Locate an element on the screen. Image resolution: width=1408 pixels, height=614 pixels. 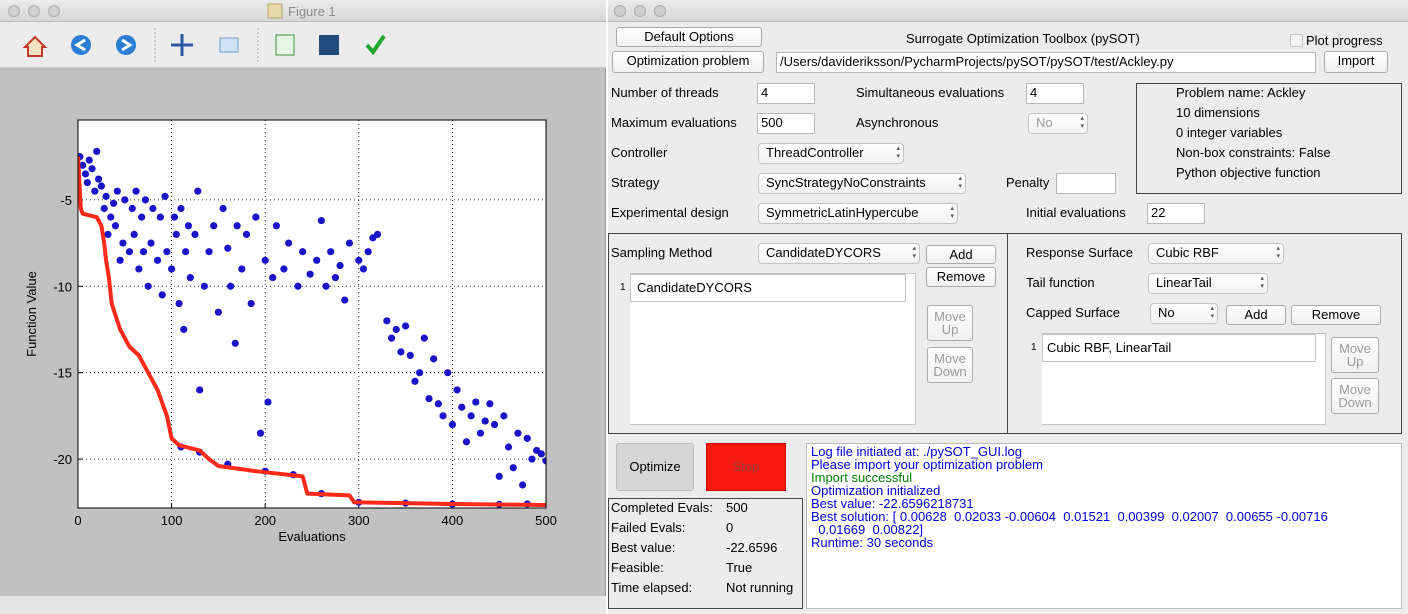
status-label: Failed Evals: is located at coordinates (648, 527).